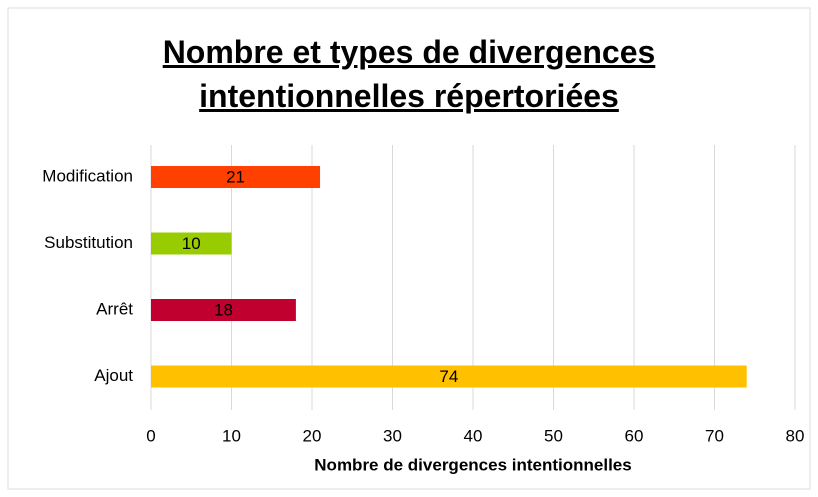 The width and height of the screenshot is (818, 497). What do you see at coordinates (231, 435) in the screenshot?
I see `x-tick-label: 10` at bounding box center [231, 435].